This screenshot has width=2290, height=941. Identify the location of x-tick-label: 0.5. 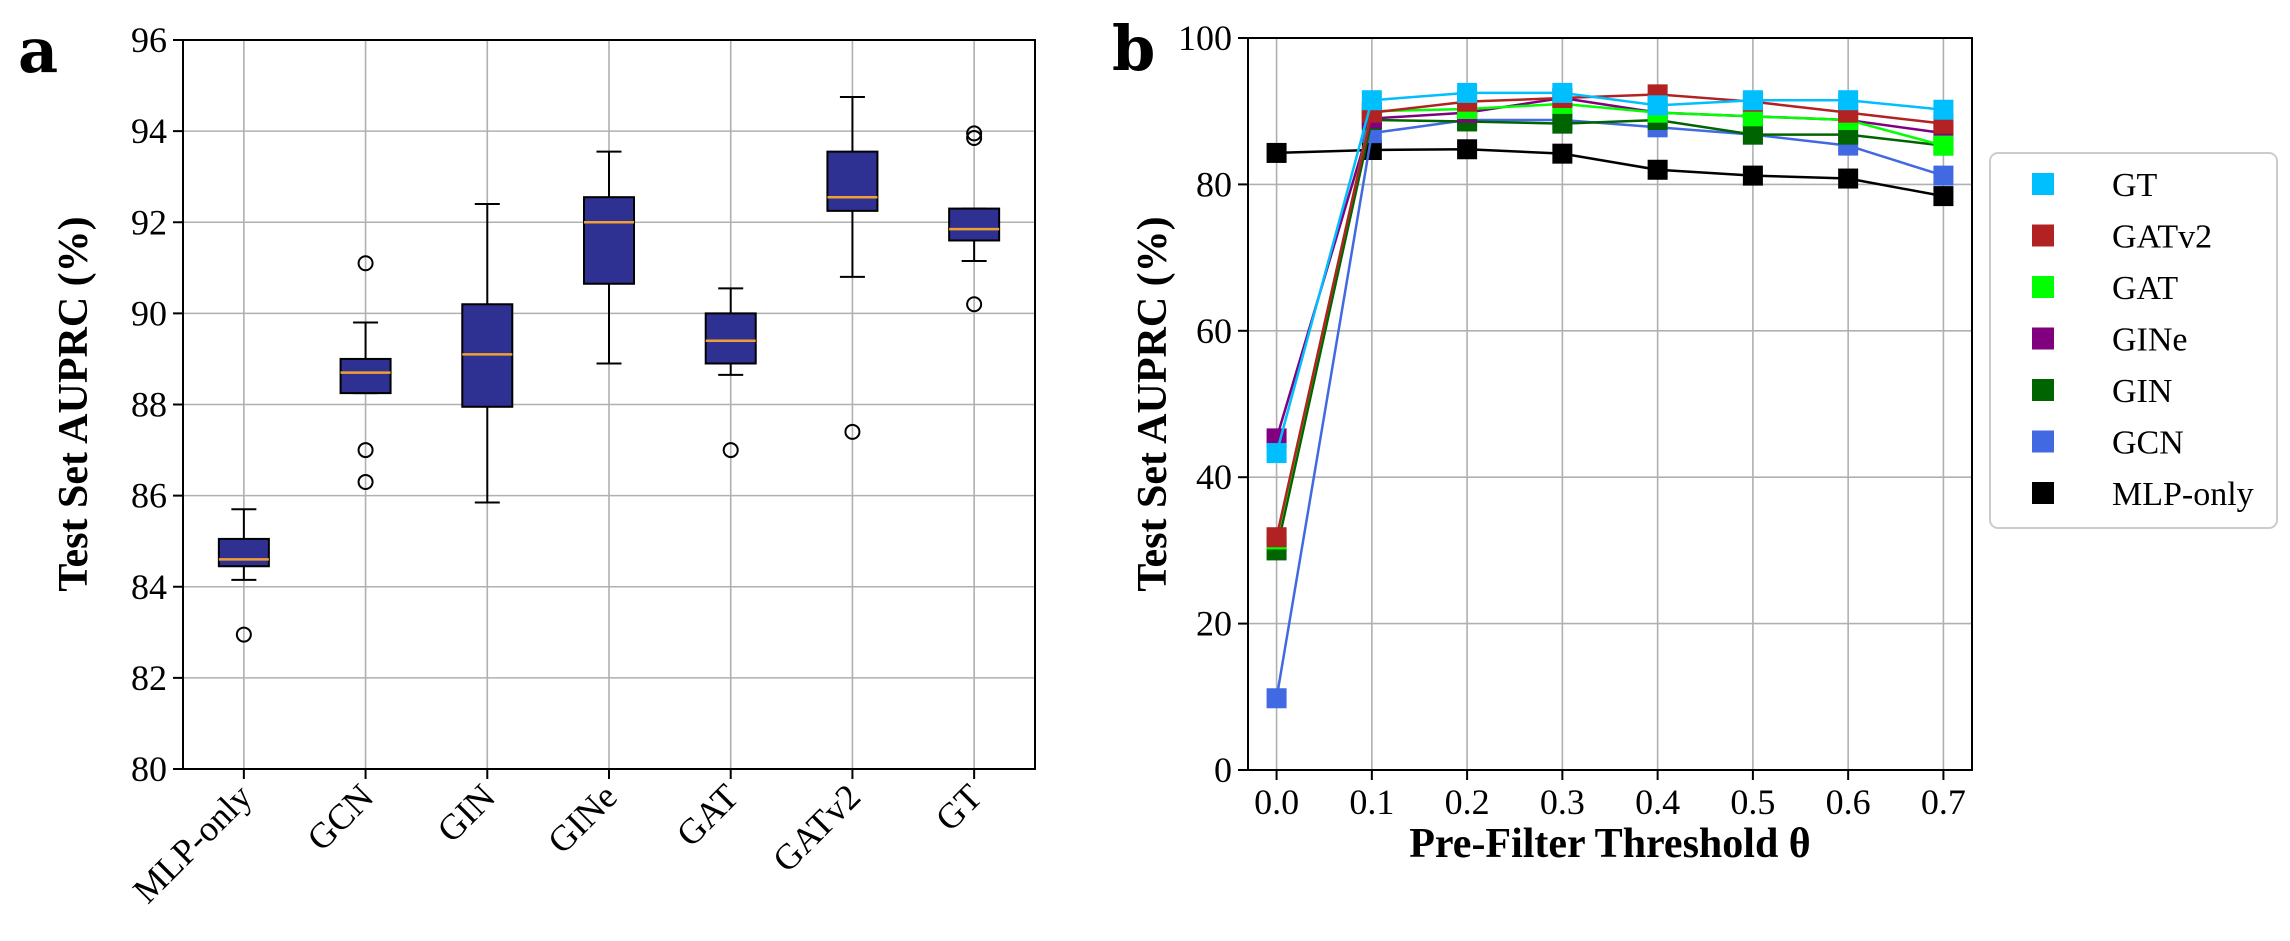
(1752, 802).